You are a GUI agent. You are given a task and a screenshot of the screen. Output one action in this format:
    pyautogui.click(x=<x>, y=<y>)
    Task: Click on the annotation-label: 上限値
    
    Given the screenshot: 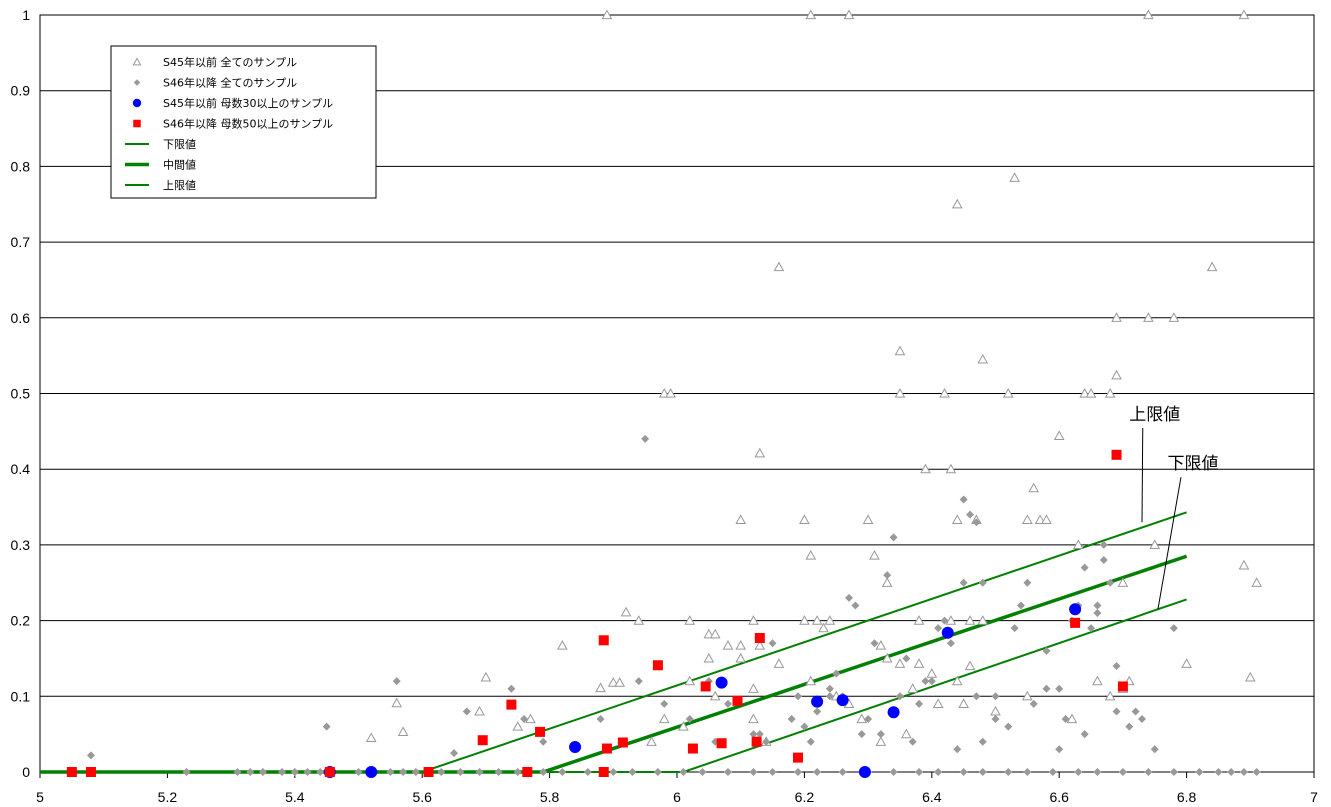 What is the action you would take?
    pyautogui.click(x=1154, y=415)
    